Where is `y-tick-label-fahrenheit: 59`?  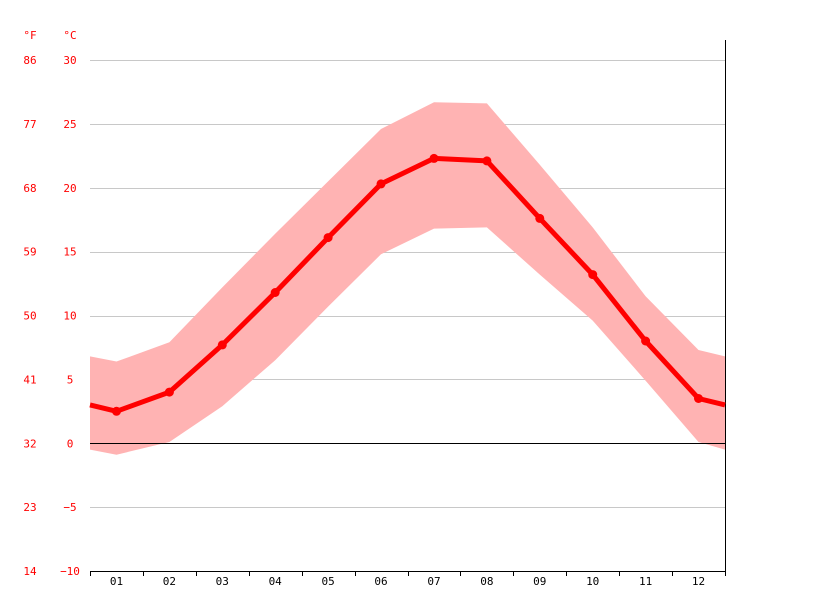 y-tick-label-fahrenheit: 59 is located at coordinates (29, 252).